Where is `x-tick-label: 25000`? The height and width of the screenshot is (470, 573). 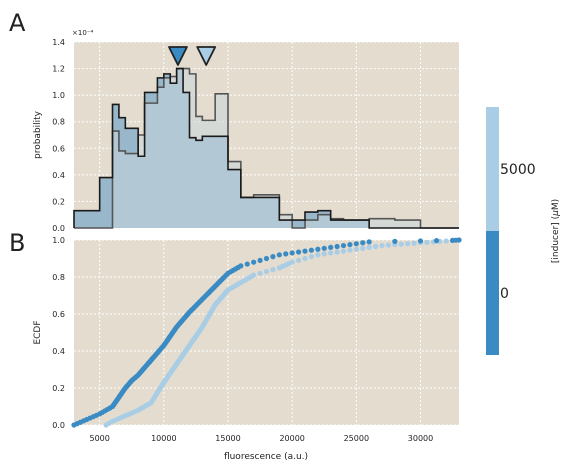
x-tick-label: 25000 is located at coordinates (356, 438).